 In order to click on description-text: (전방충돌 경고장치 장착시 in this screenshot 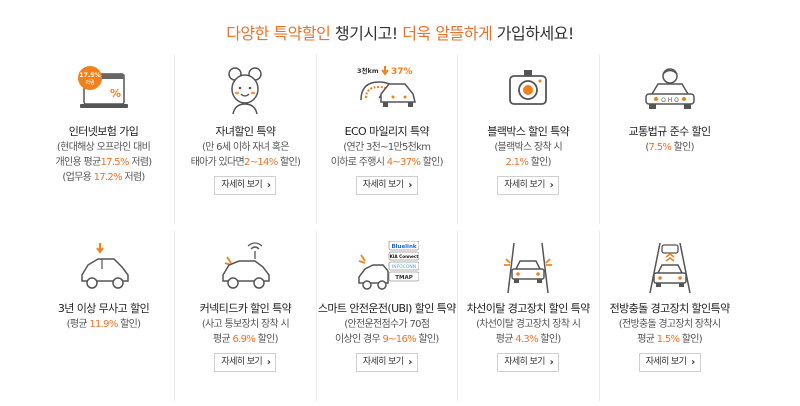, I will do `click(669, 324)`.